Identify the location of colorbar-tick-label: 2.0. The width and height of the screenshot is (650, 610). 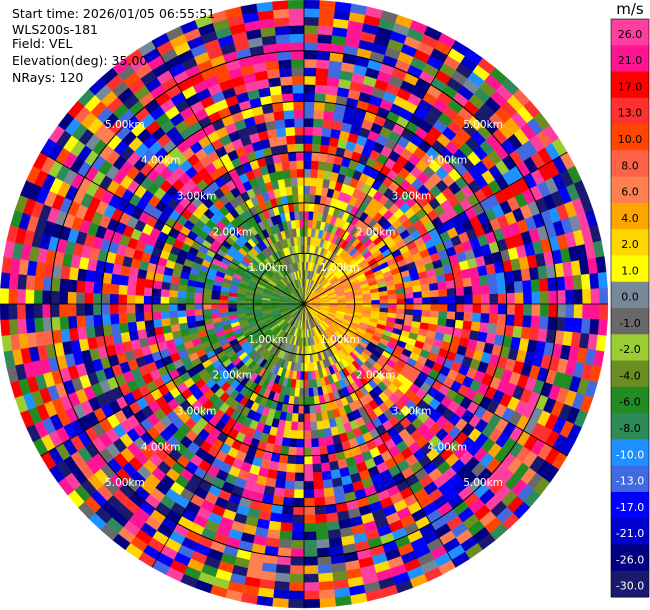
(630, 244).